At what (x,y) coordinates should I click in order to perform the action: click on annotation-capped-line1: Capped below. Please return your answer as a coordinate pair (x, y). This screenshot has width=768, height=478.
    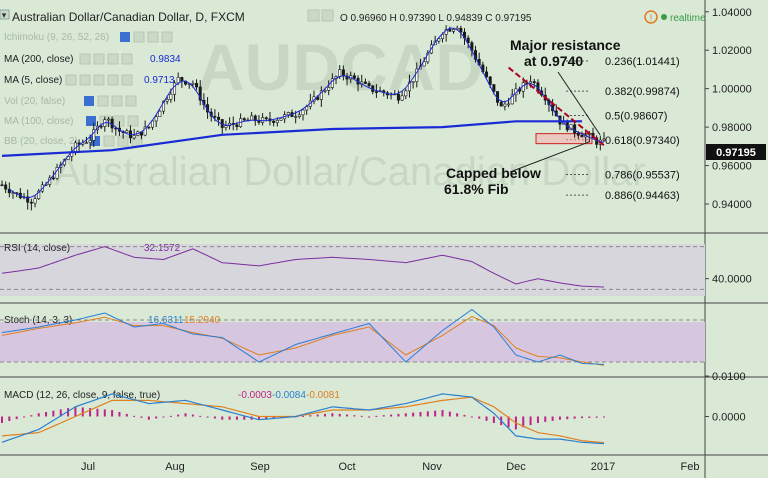
    Looking at the image, I should click on (493, 173).